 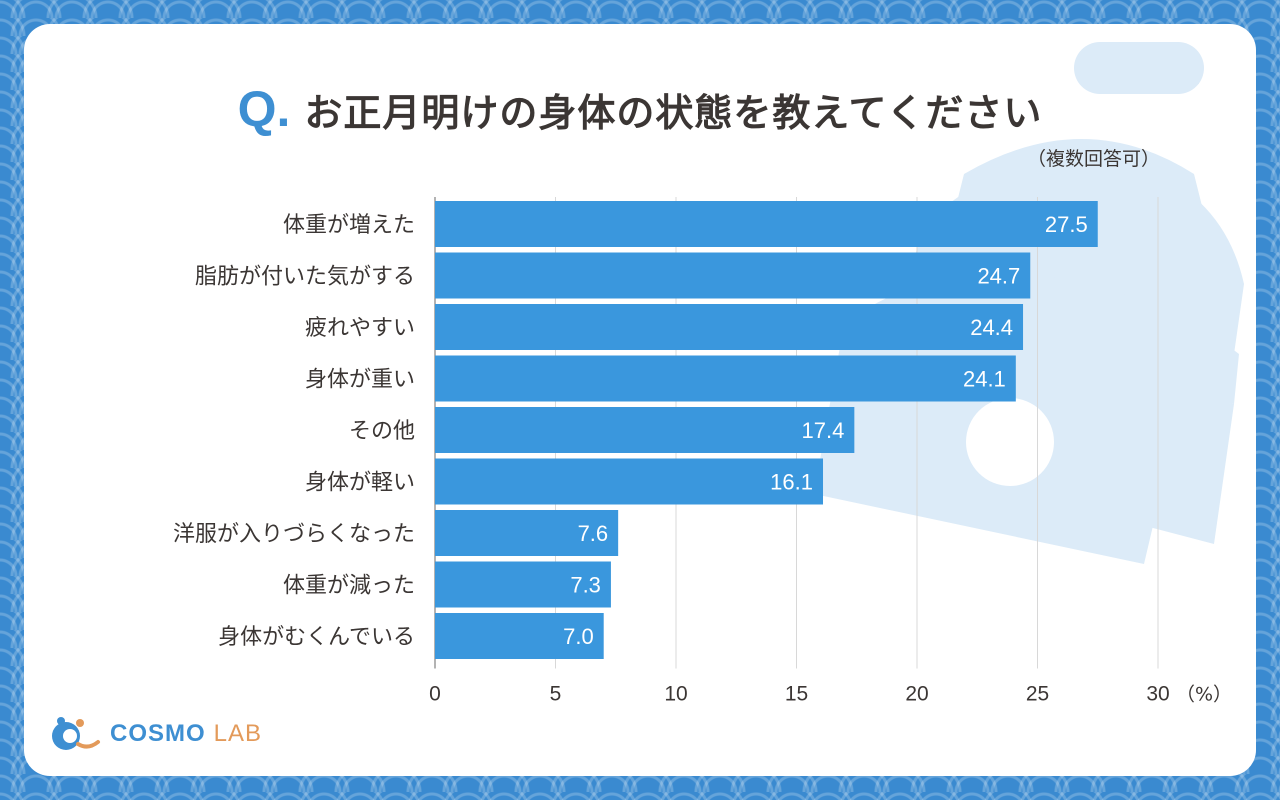 What do you see at coordinates (593, 533) in the screenshot?
I see `bar-value-label: 7.6` at bounding box center [593, 533].